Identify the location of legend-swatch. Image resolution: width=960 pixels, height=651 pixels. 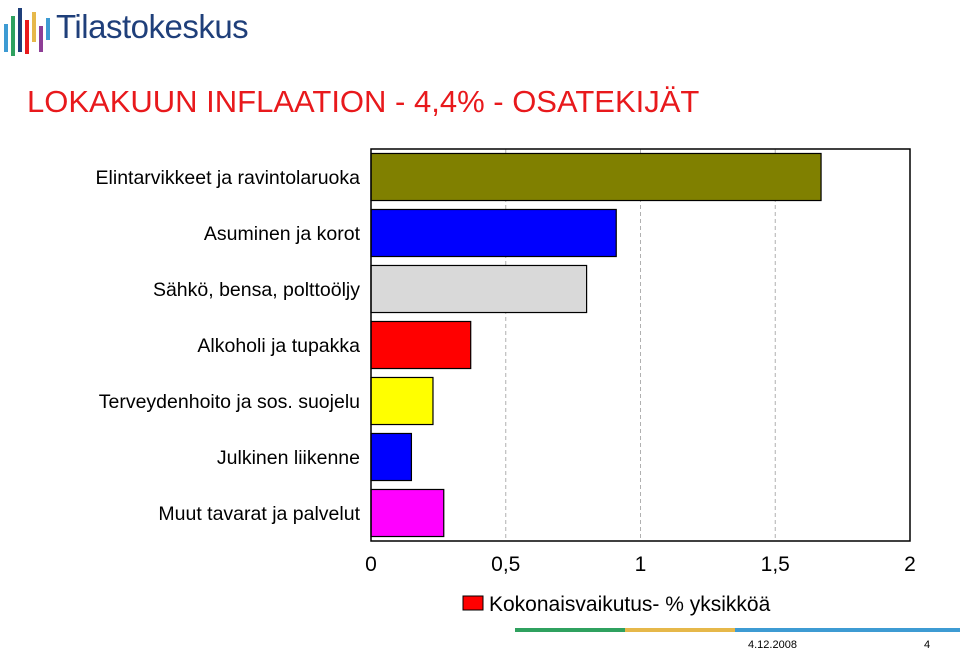
(473, 603).